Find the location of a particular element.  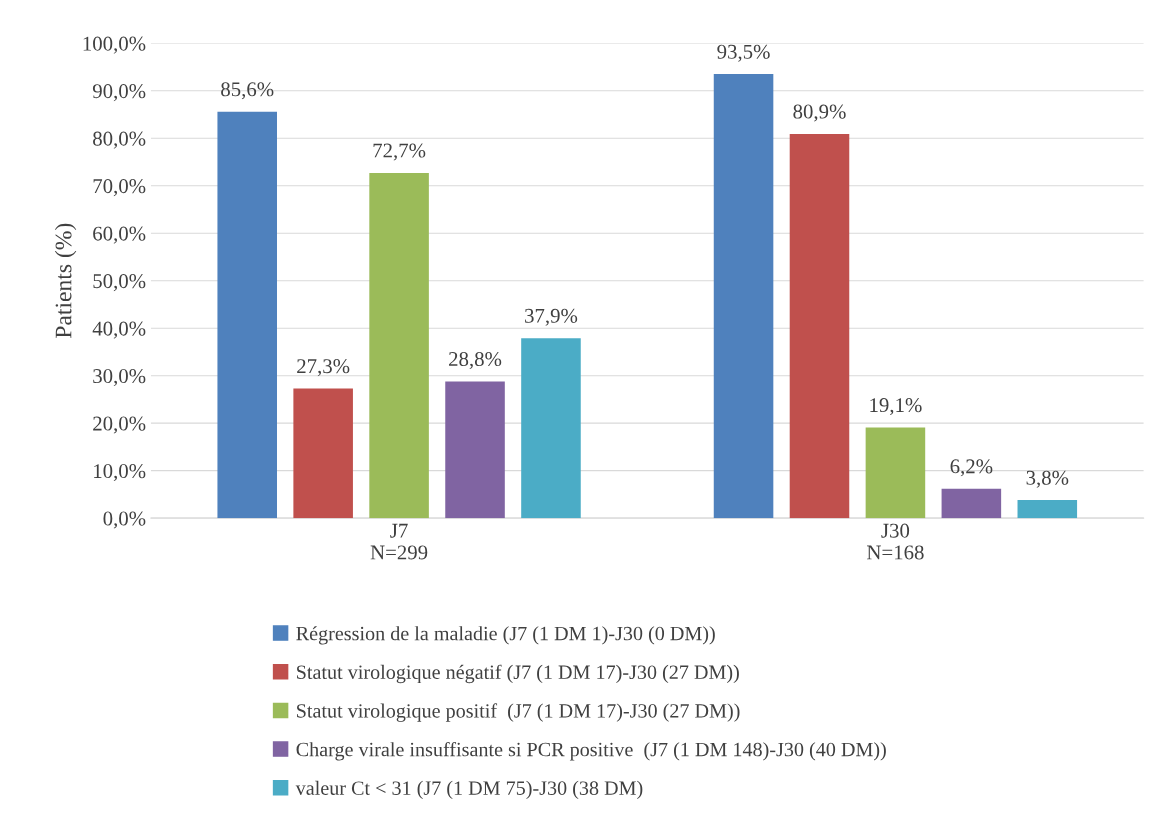

data-label: 28,8% is located at coordinates (475, 360).